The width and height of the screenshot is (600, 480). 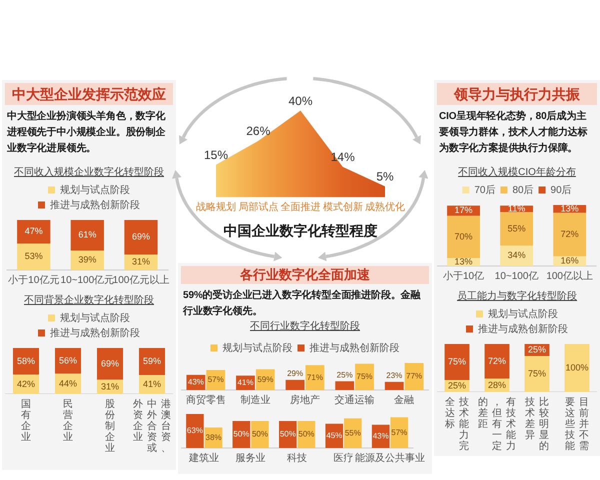 I want to click on data-label: 63%, so click(x=194, y=431).